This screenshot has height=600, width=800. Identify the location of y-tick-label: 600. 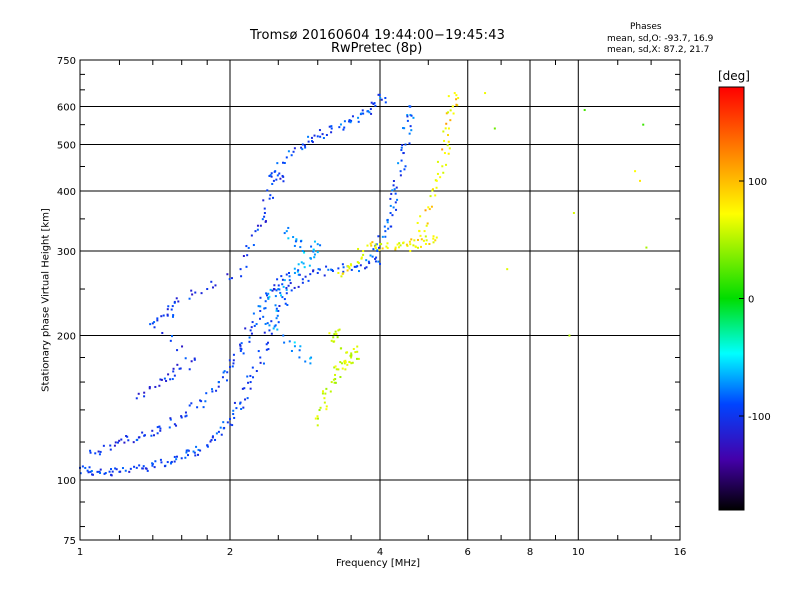
(66, 108).